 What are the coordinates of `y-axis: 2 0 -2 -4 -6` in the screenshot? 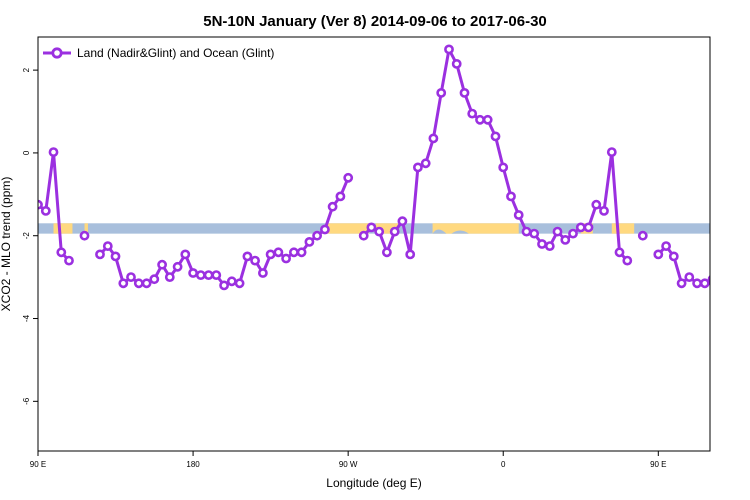 It's located at (30, 236).